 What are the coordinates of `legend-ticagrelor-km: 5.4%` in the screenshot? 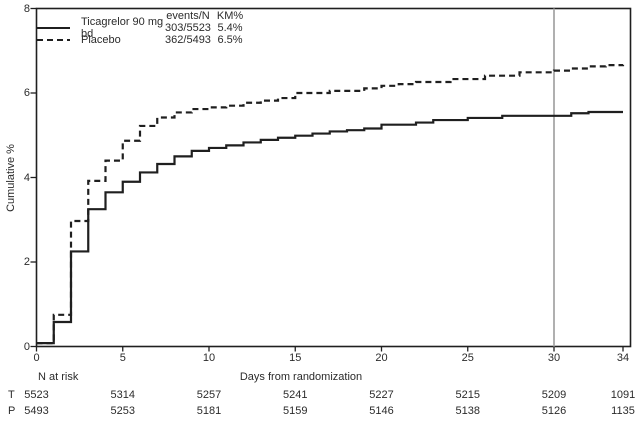 It's located at (230, 28).